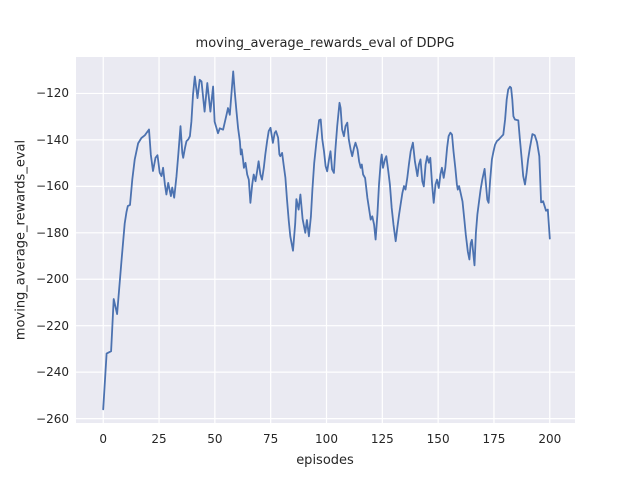 Image resolution: width=640 pixels, height=480 pixels. Describe the element at coordinates (494, 439) in the screenshot. I see `x-tick-label: 175` at that location.